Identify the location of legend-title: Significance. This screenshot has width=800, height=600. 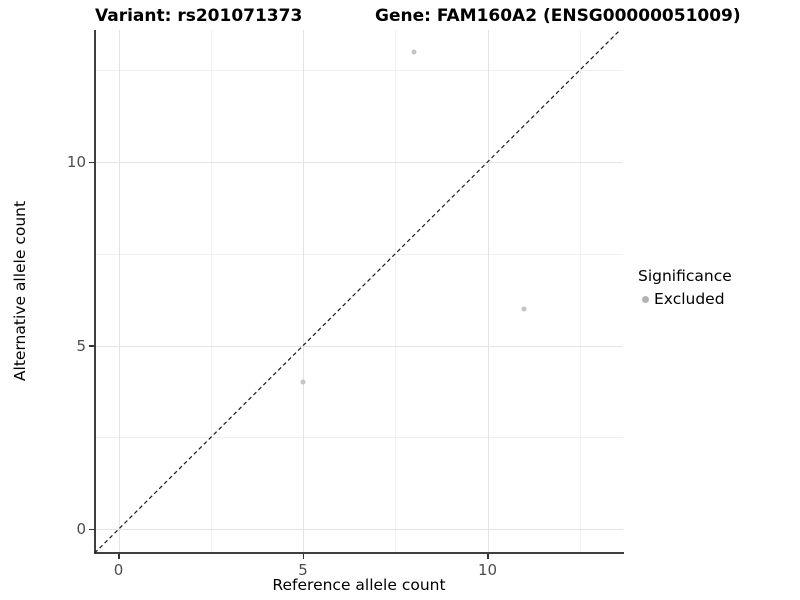
(685, 276).